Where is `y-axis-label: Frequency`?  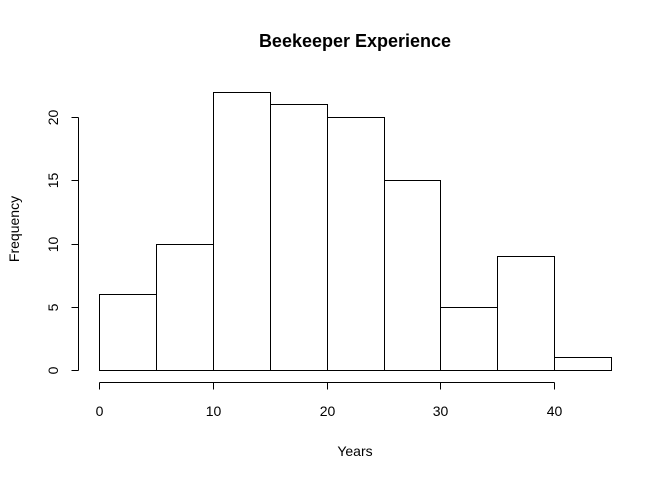 y-axis-label: Frequency is located at coordinates (14, 229).